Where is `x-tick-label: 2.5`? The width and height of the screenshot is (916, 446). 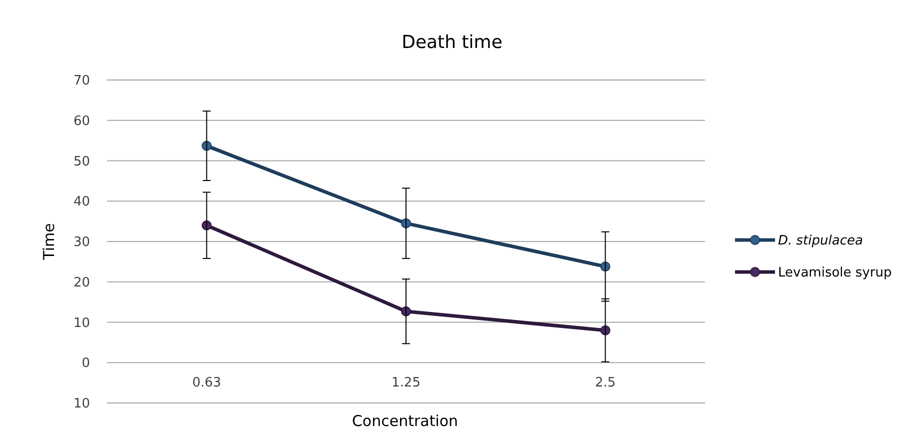 x-tick-label: 2.5 is located at coordinates (605, 383).